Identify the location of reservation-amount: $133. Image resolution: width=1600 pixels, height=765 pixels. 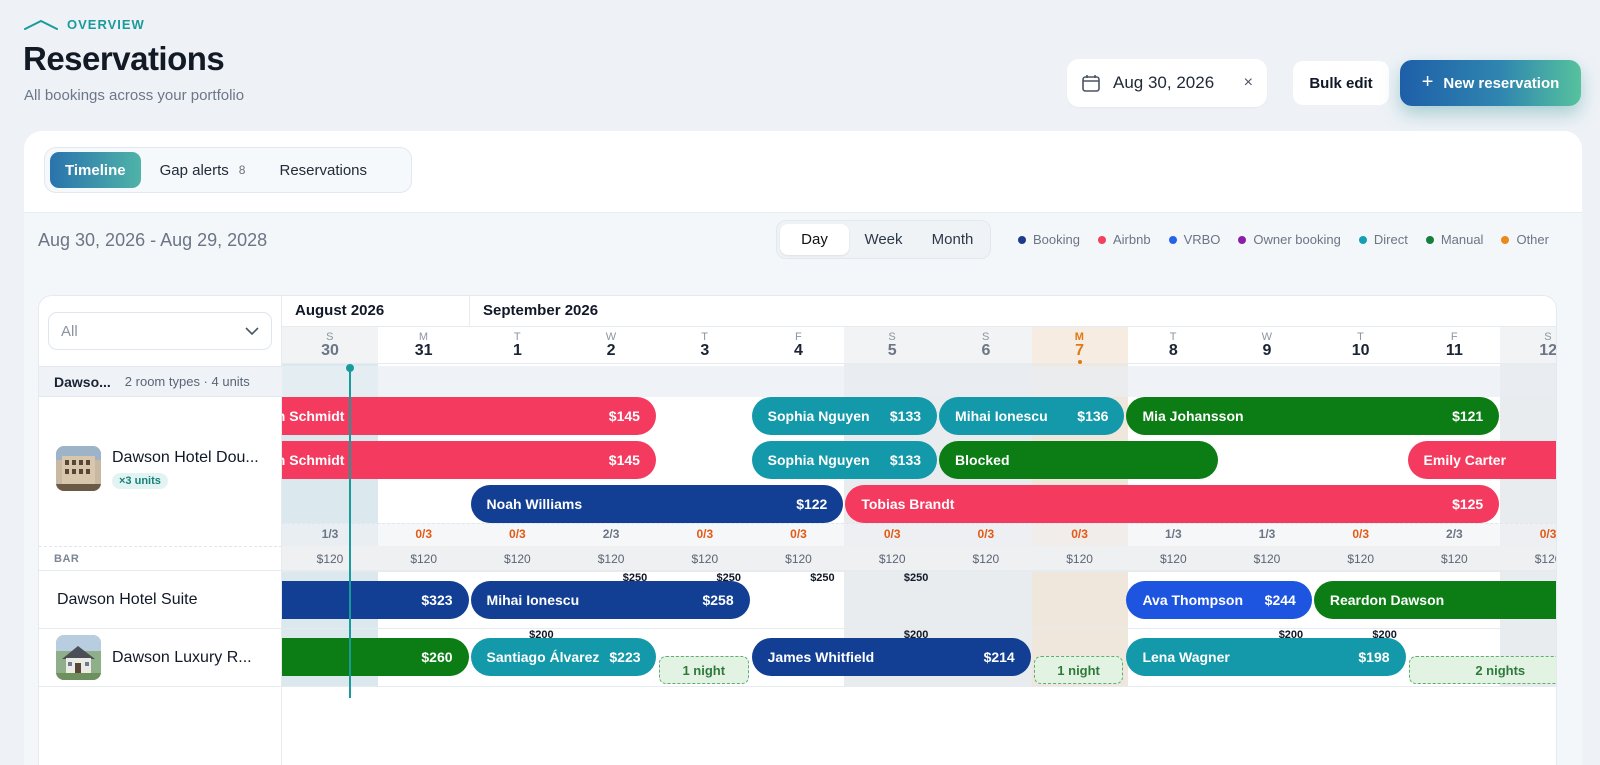
(905, 460).